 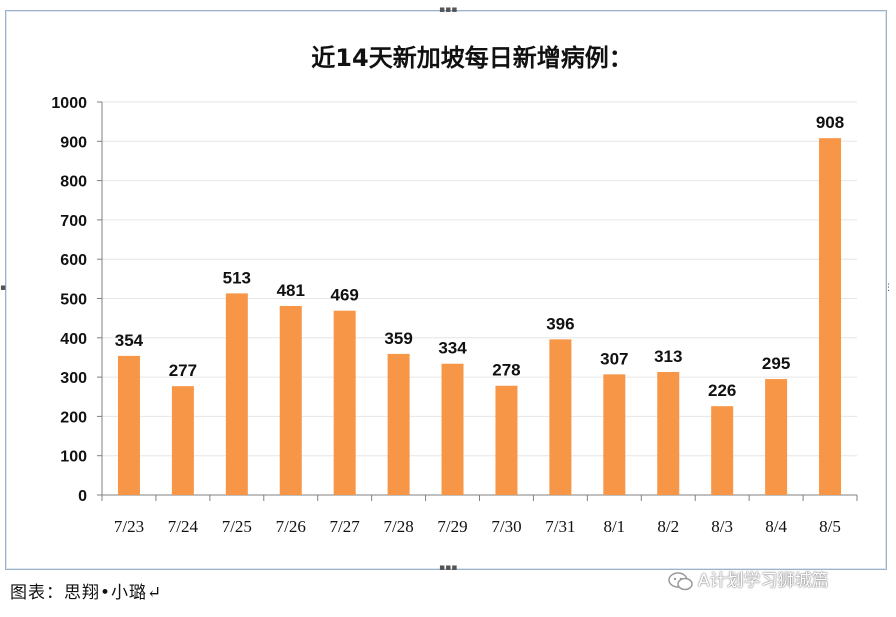 What do you see at coordinates (452, 348) in the screenshot?
I see `data-label: 334` at bounding box center [452, 348].